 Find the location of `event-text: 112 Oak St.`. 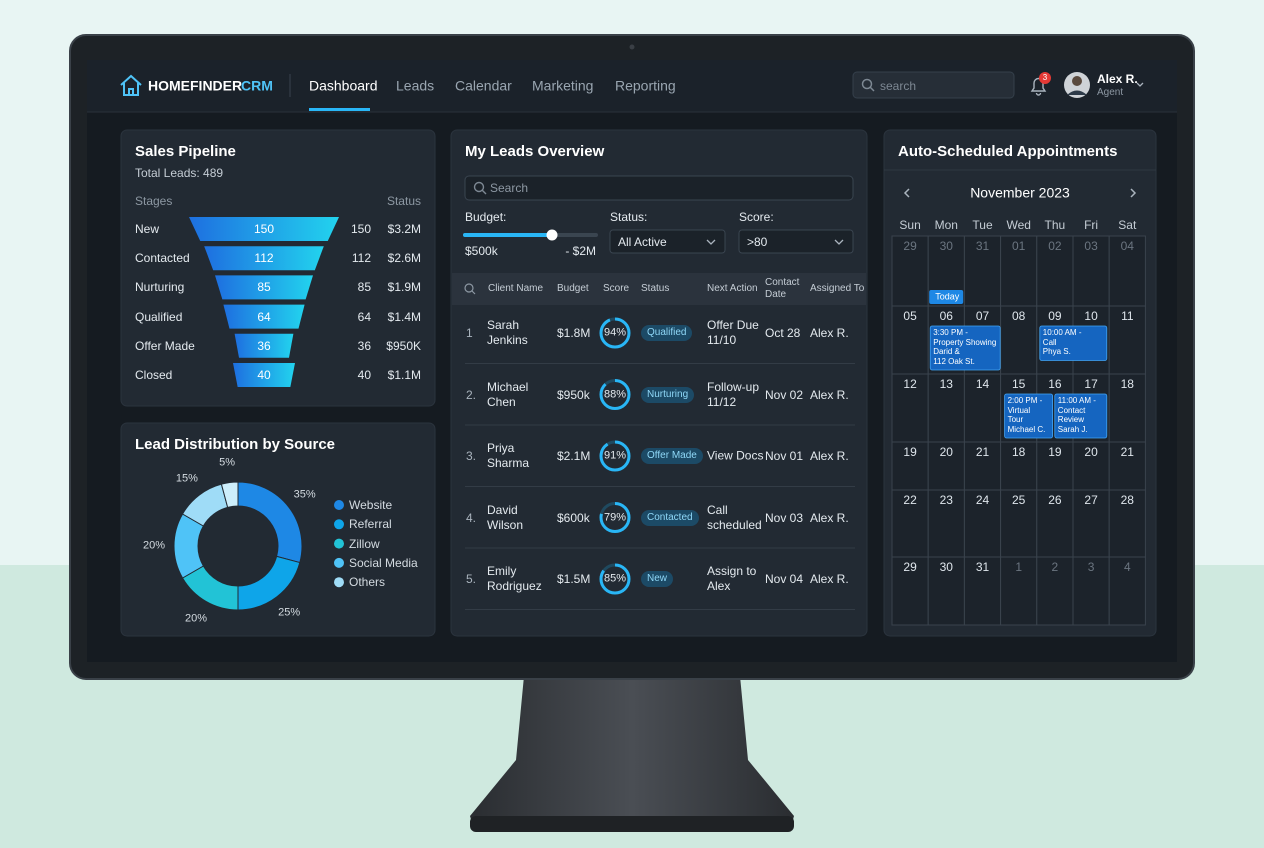

event-text: 112 Oak St. is located at coordinates (954, 361).